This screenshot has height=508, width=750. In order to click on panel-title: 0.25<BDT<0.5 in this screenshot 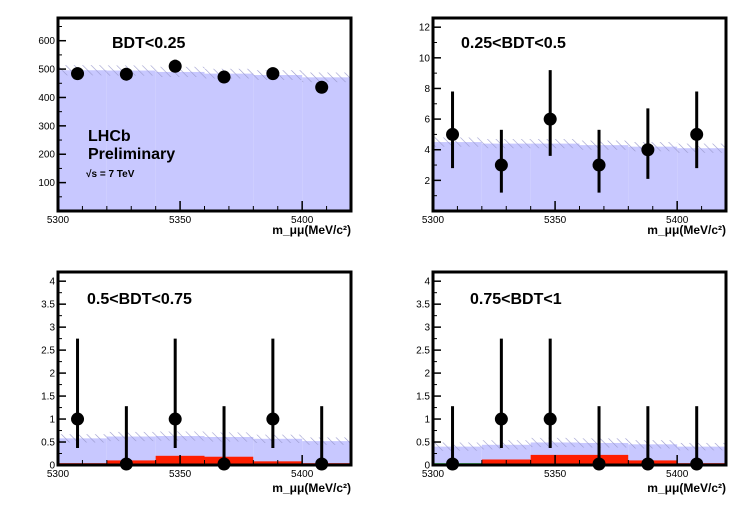, I will do `click(513, 43)`.